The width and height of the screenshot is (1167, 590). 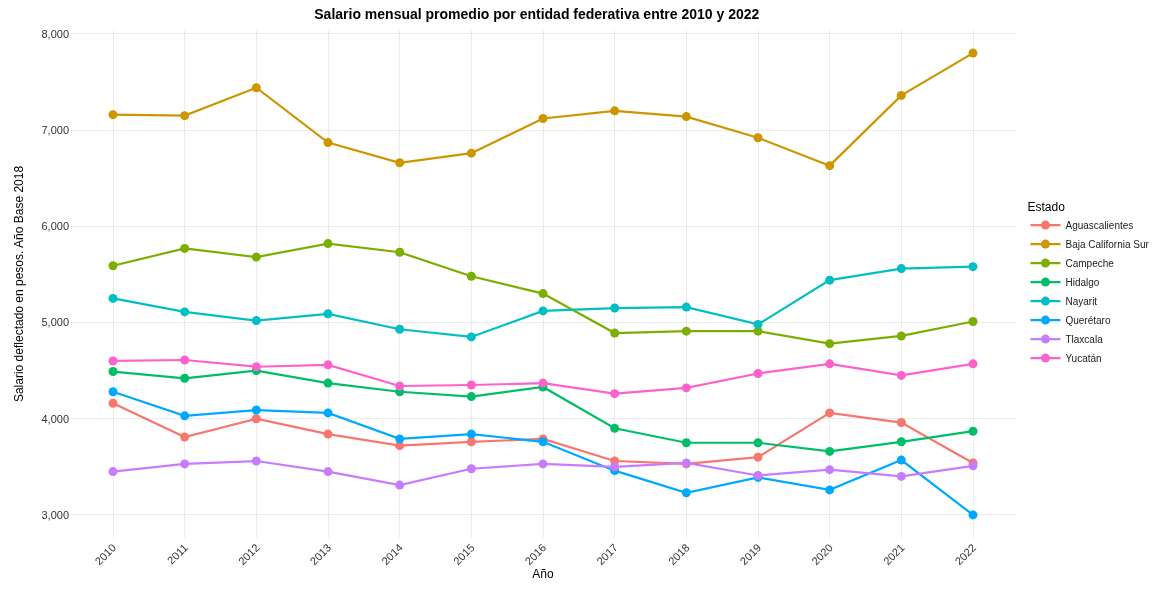 I want to click on legend-label: Hidalgo, so click(x=1082, y=282).